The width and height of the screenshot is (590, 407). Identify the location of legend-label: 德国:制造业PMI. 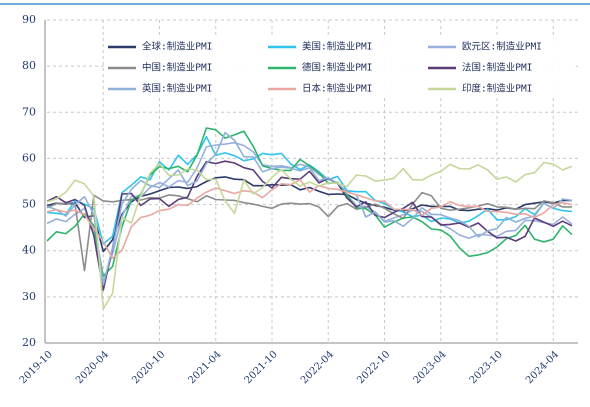
(337, 68).